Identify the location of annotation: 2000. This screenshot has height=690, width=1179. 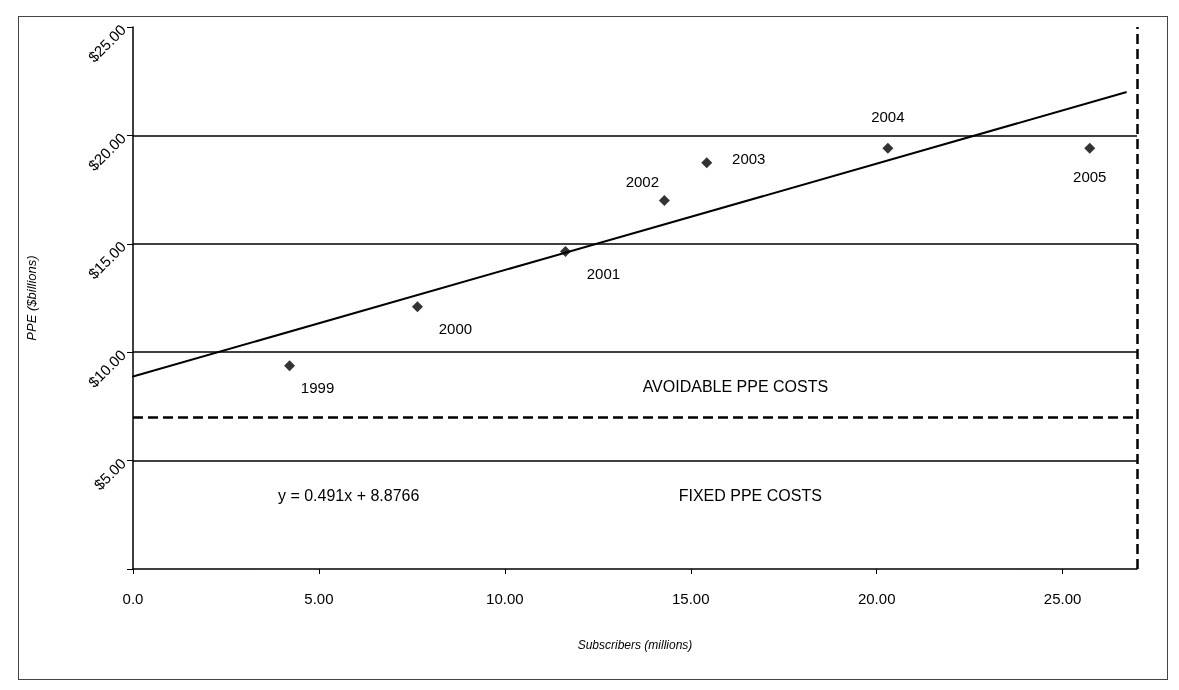
(455, 329).